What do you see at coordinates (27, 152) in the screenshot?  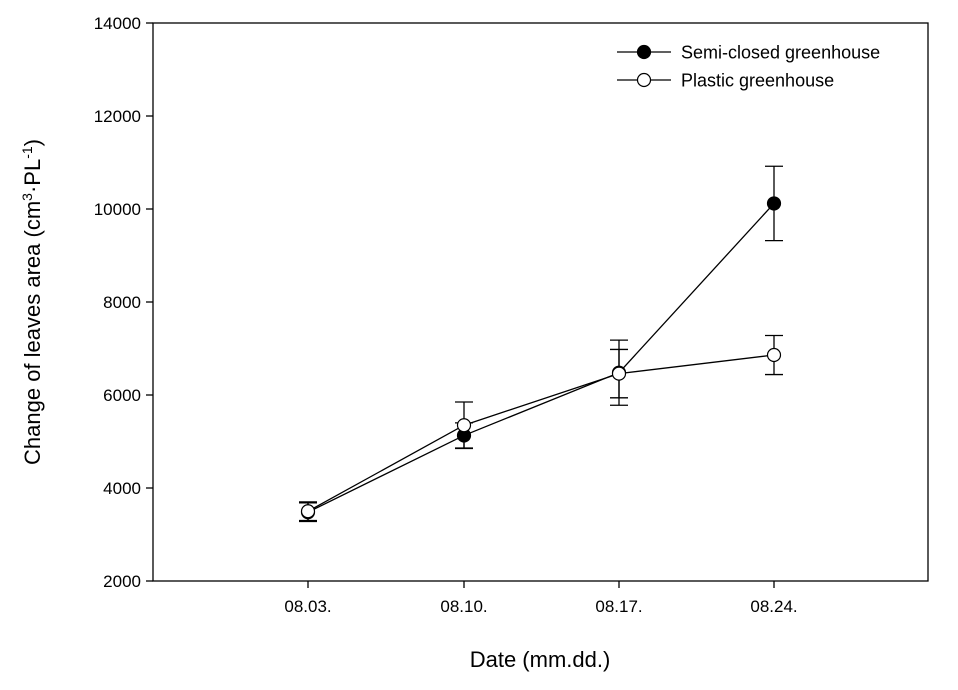 I see `y-axis-title-sup2: -1` at bounding box center [27, 152].